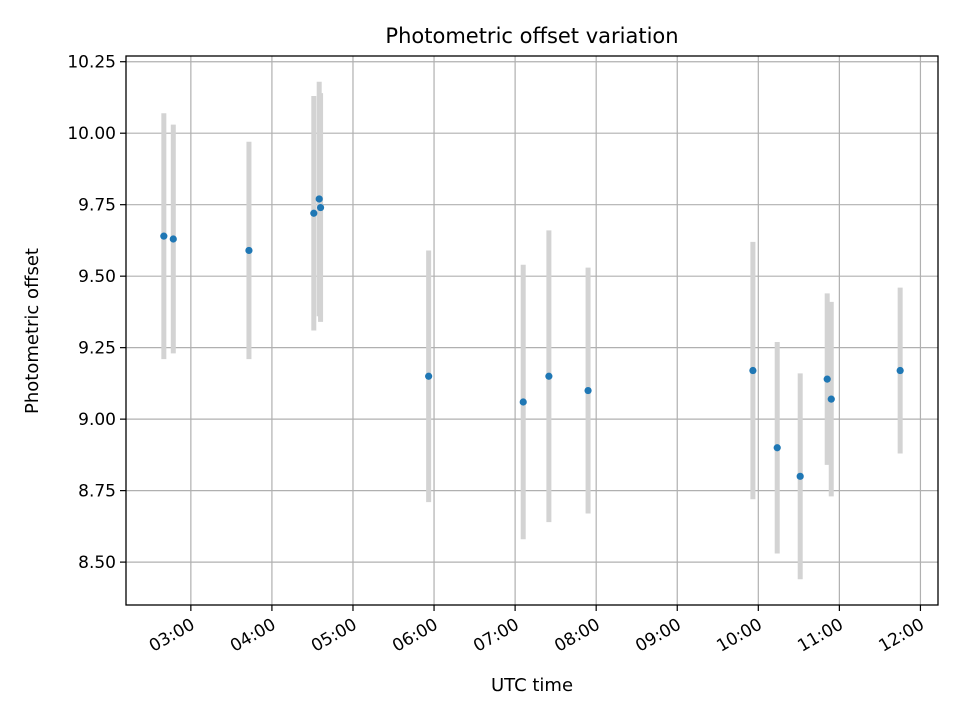  What do you see at coordinates (532, 685) in the screenshot?
I see `x-axis-label: UTC time` at bounding box center [532, 685].